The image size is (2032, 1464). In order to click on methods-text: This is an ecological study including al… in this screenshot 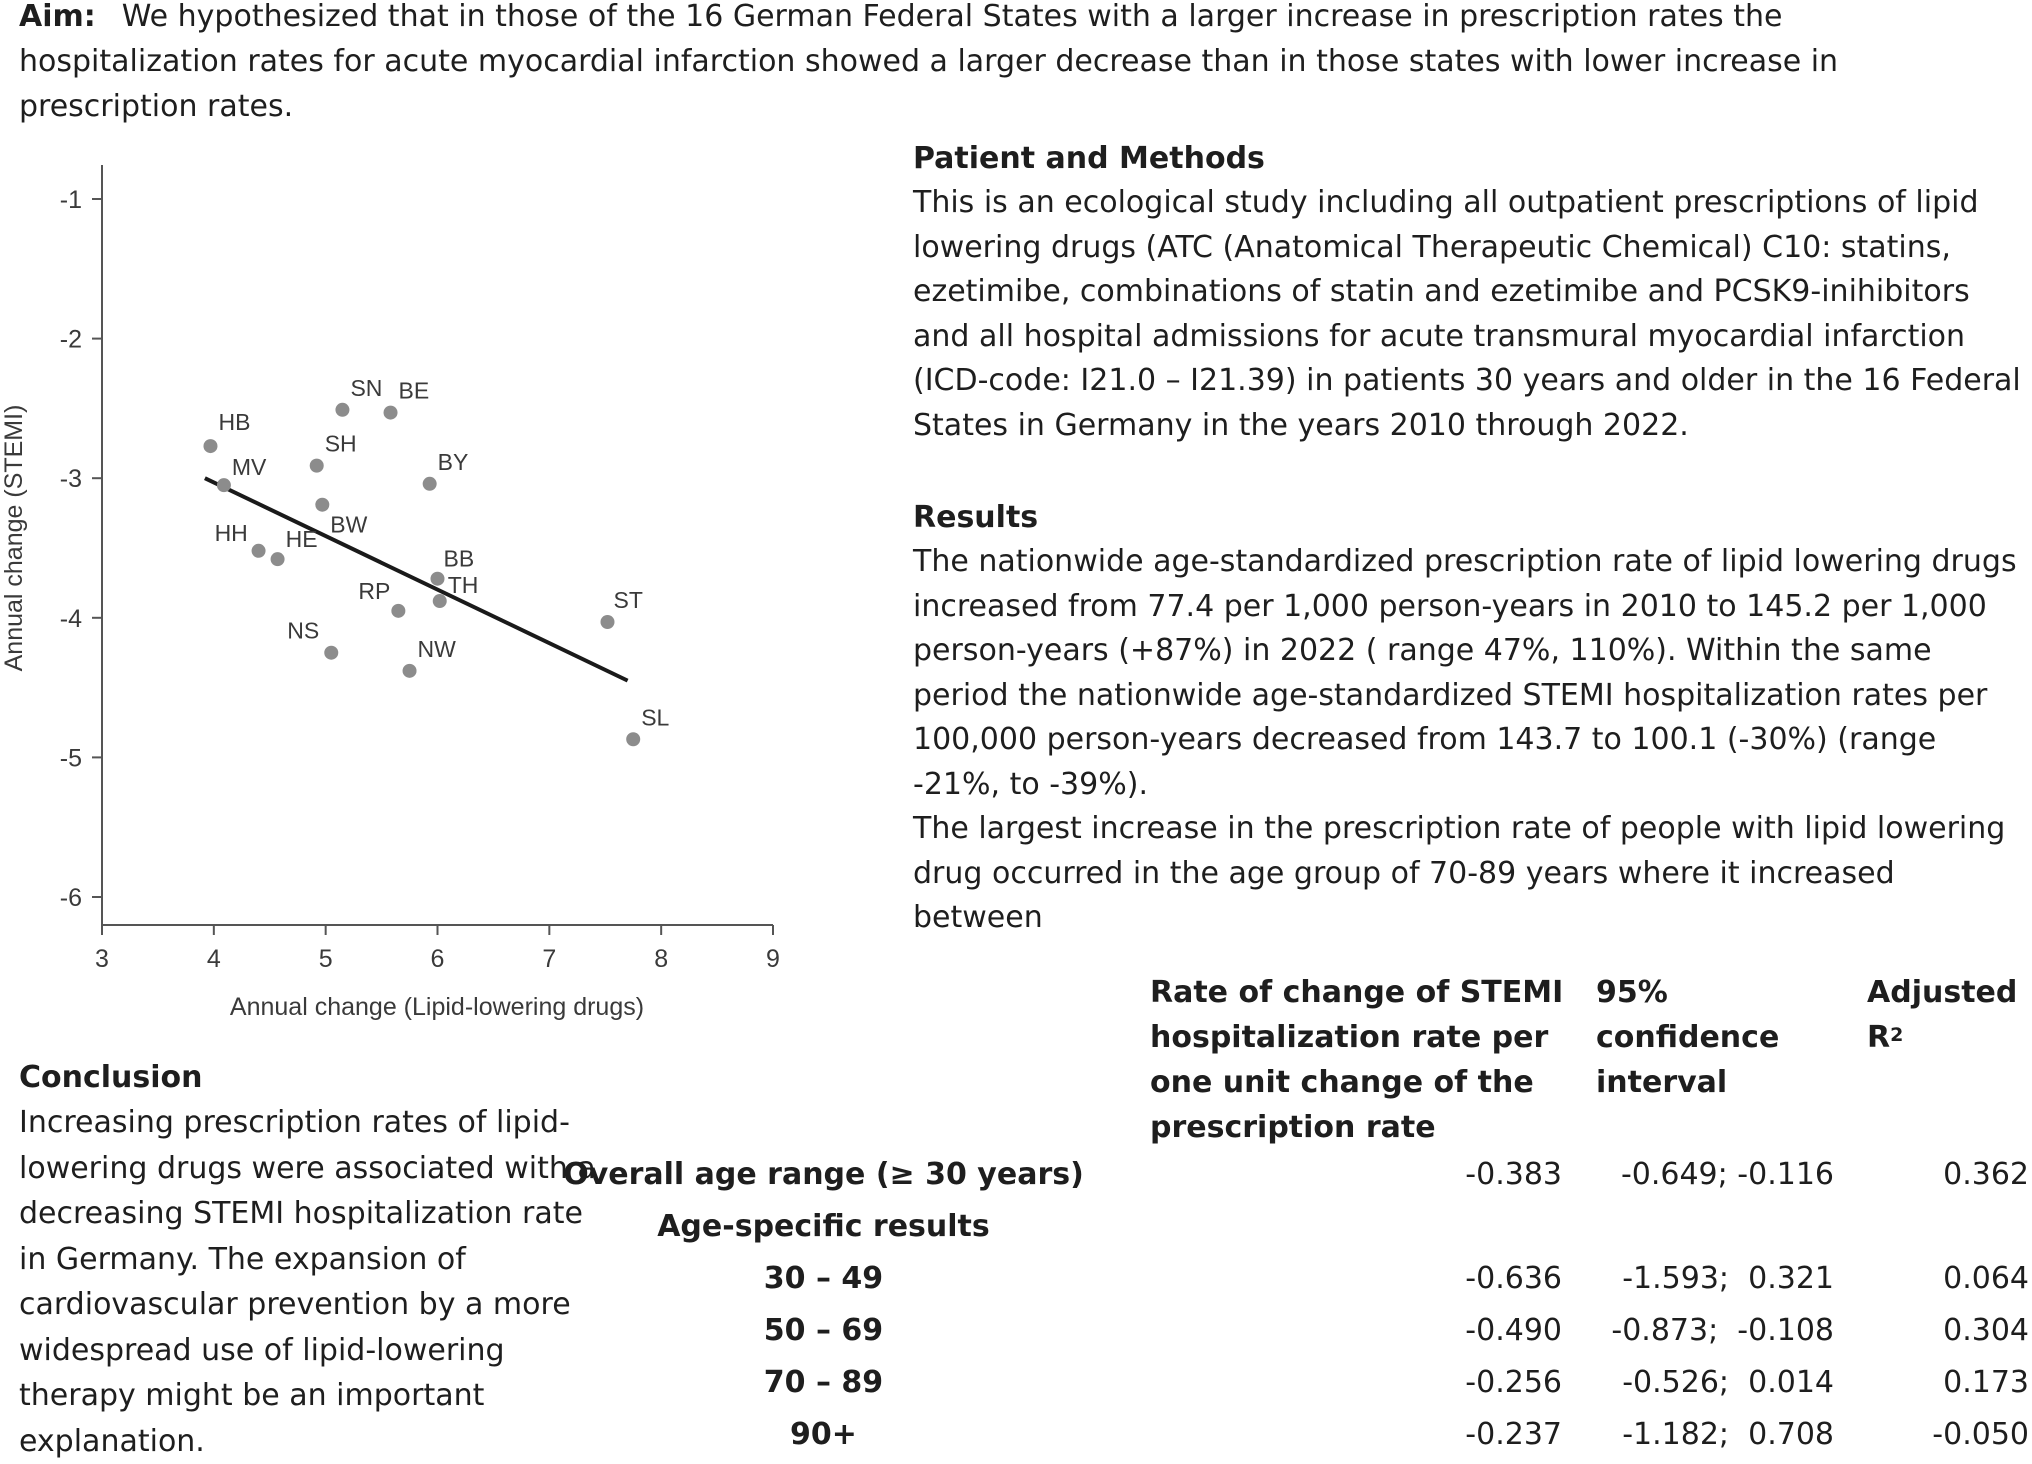, I will do `click(1467, 314)`.